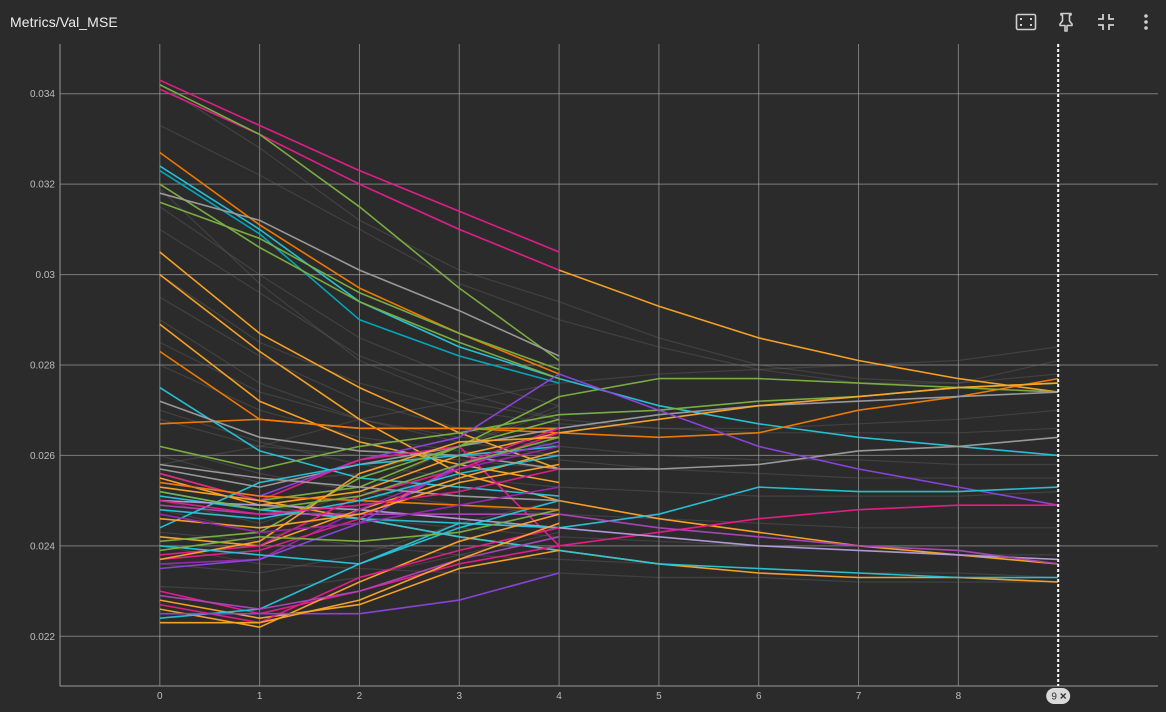 Image resolution: width=1166 pixels, height=712 pixels. I want to click on x-tick-label: 2, so click(360, 696).